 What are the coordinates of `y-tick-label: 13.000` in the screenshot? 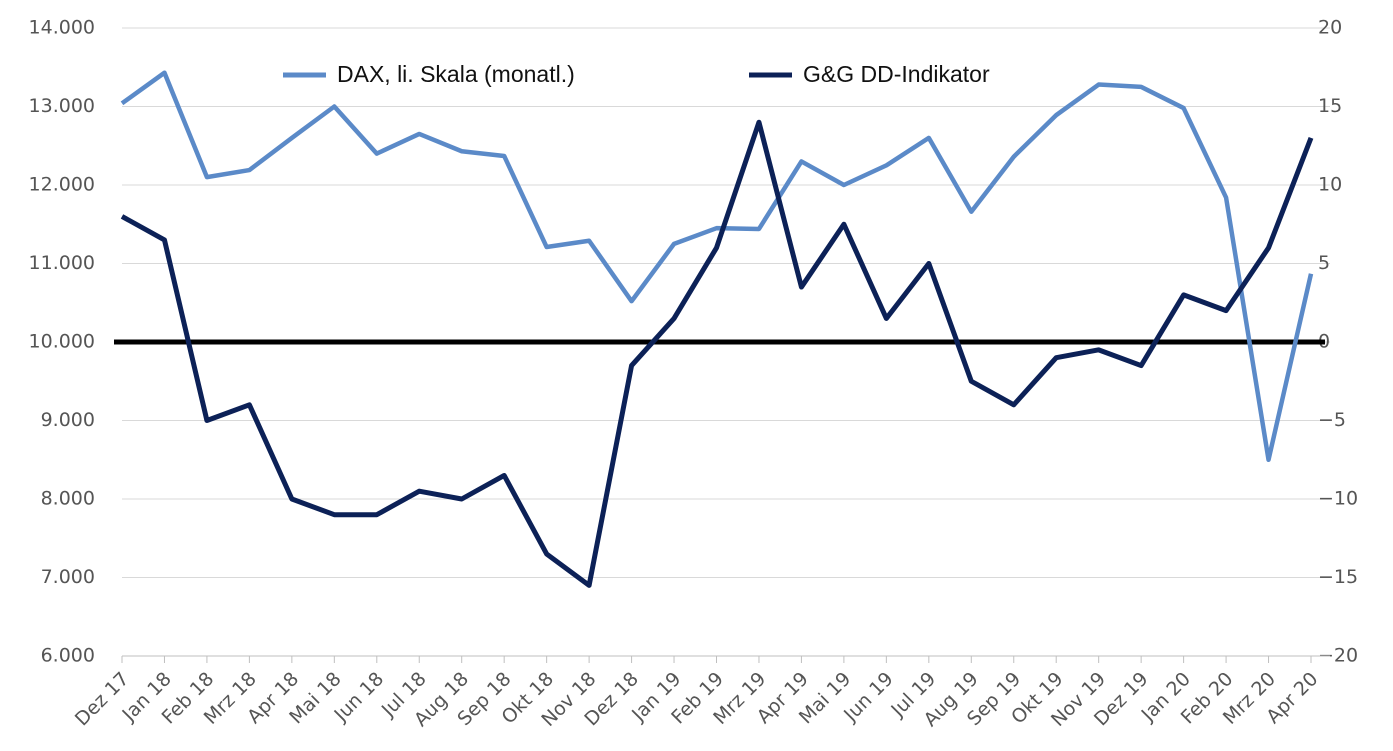 It's located at (62, 106).